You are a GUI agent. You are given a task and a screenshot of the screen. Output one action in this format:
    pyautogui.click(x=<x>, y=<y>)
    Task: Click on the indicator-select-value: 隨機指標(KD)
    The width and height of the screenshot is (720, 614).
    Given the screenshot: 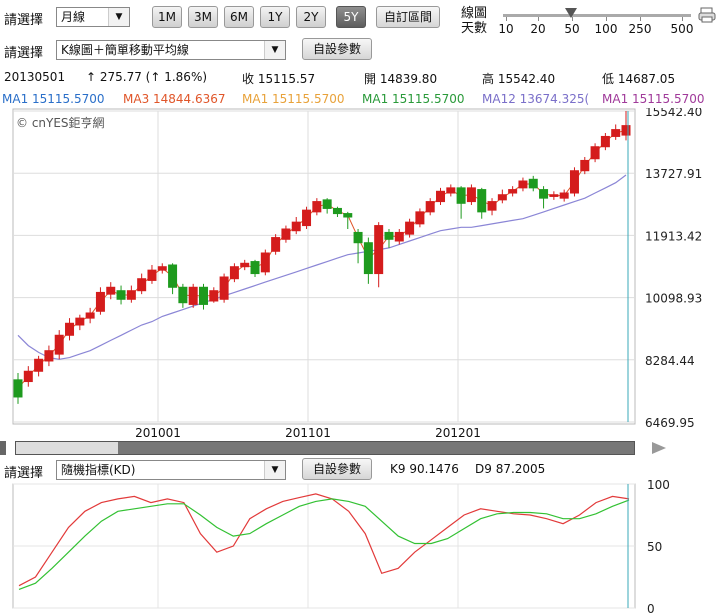 What is the action you would take?
    pyautogui.click(x=98, y=470)
    